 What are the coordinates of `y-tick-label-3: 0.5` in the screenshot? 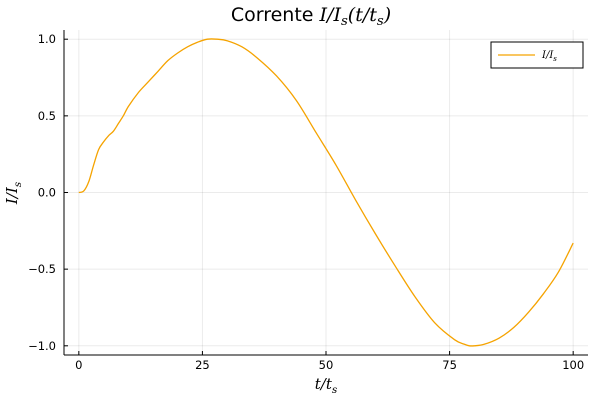 It's located at (47, 116).